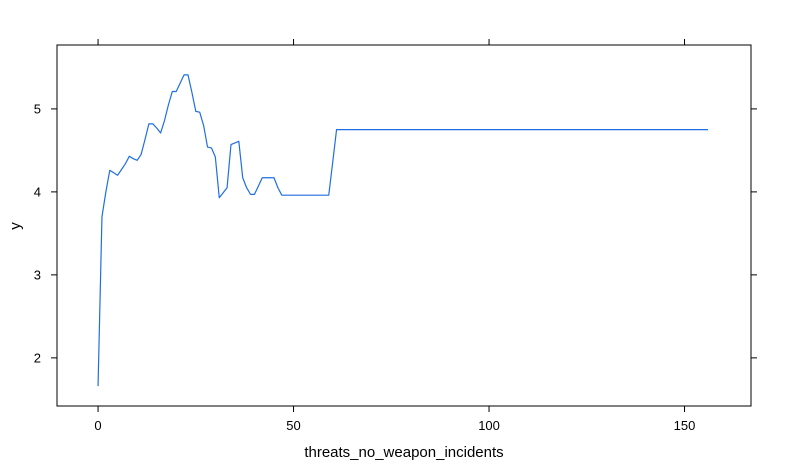 This screenshot has height=473, width=790. I want to click on x-tick-label: 100, so click(489, 425).